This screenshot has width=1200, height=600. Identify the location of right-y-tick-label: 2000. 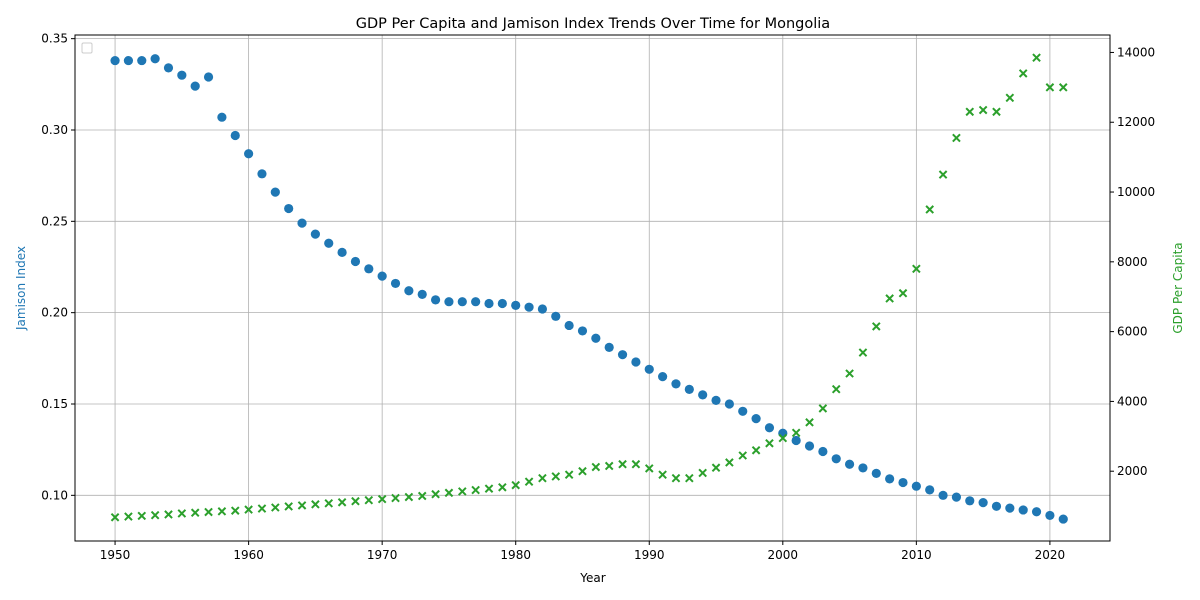
(1132, 471).